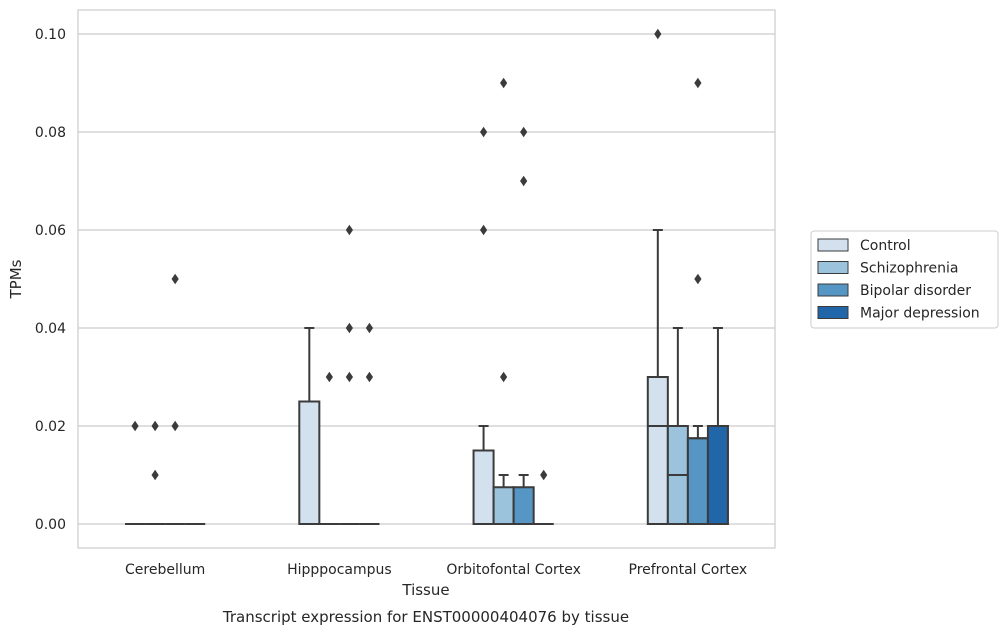  Describe the element at coordinates (16, 279) in the screenshot. I see `y-axis-label: TPMs` at that location.